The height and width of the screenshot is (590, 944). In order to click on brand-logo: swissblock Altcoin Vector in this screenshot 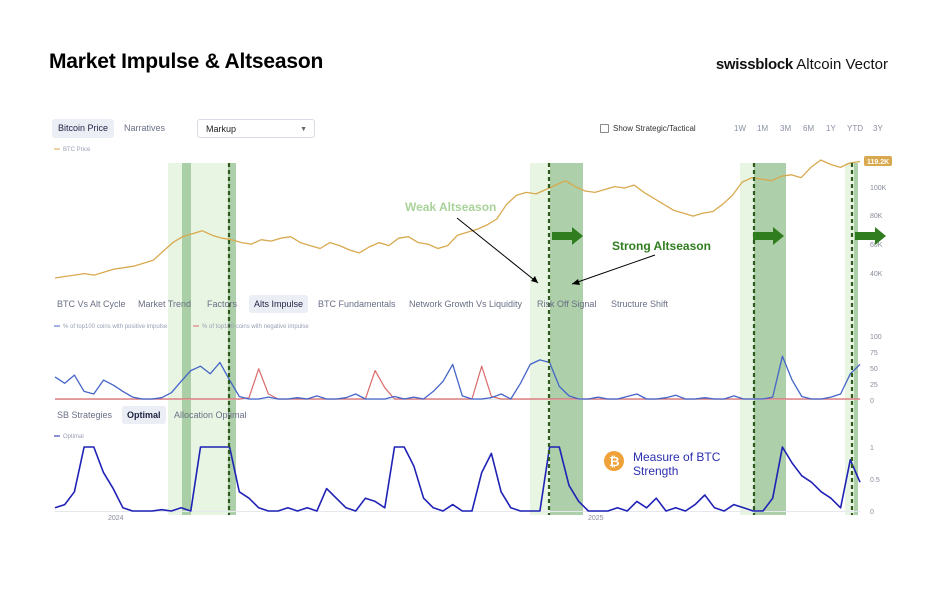, I will do `click(802, 64)`.